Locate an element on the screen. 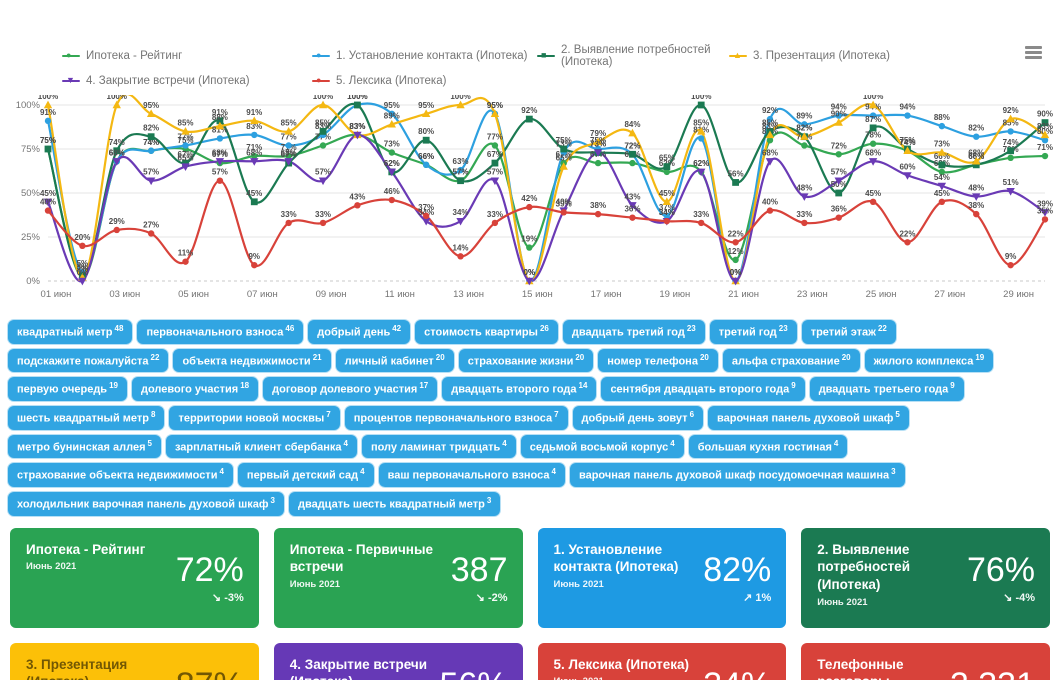 The image size is (1060, 680). keyword-chip: метро бунинская аллея 5 is located at coordinates (84, 446).